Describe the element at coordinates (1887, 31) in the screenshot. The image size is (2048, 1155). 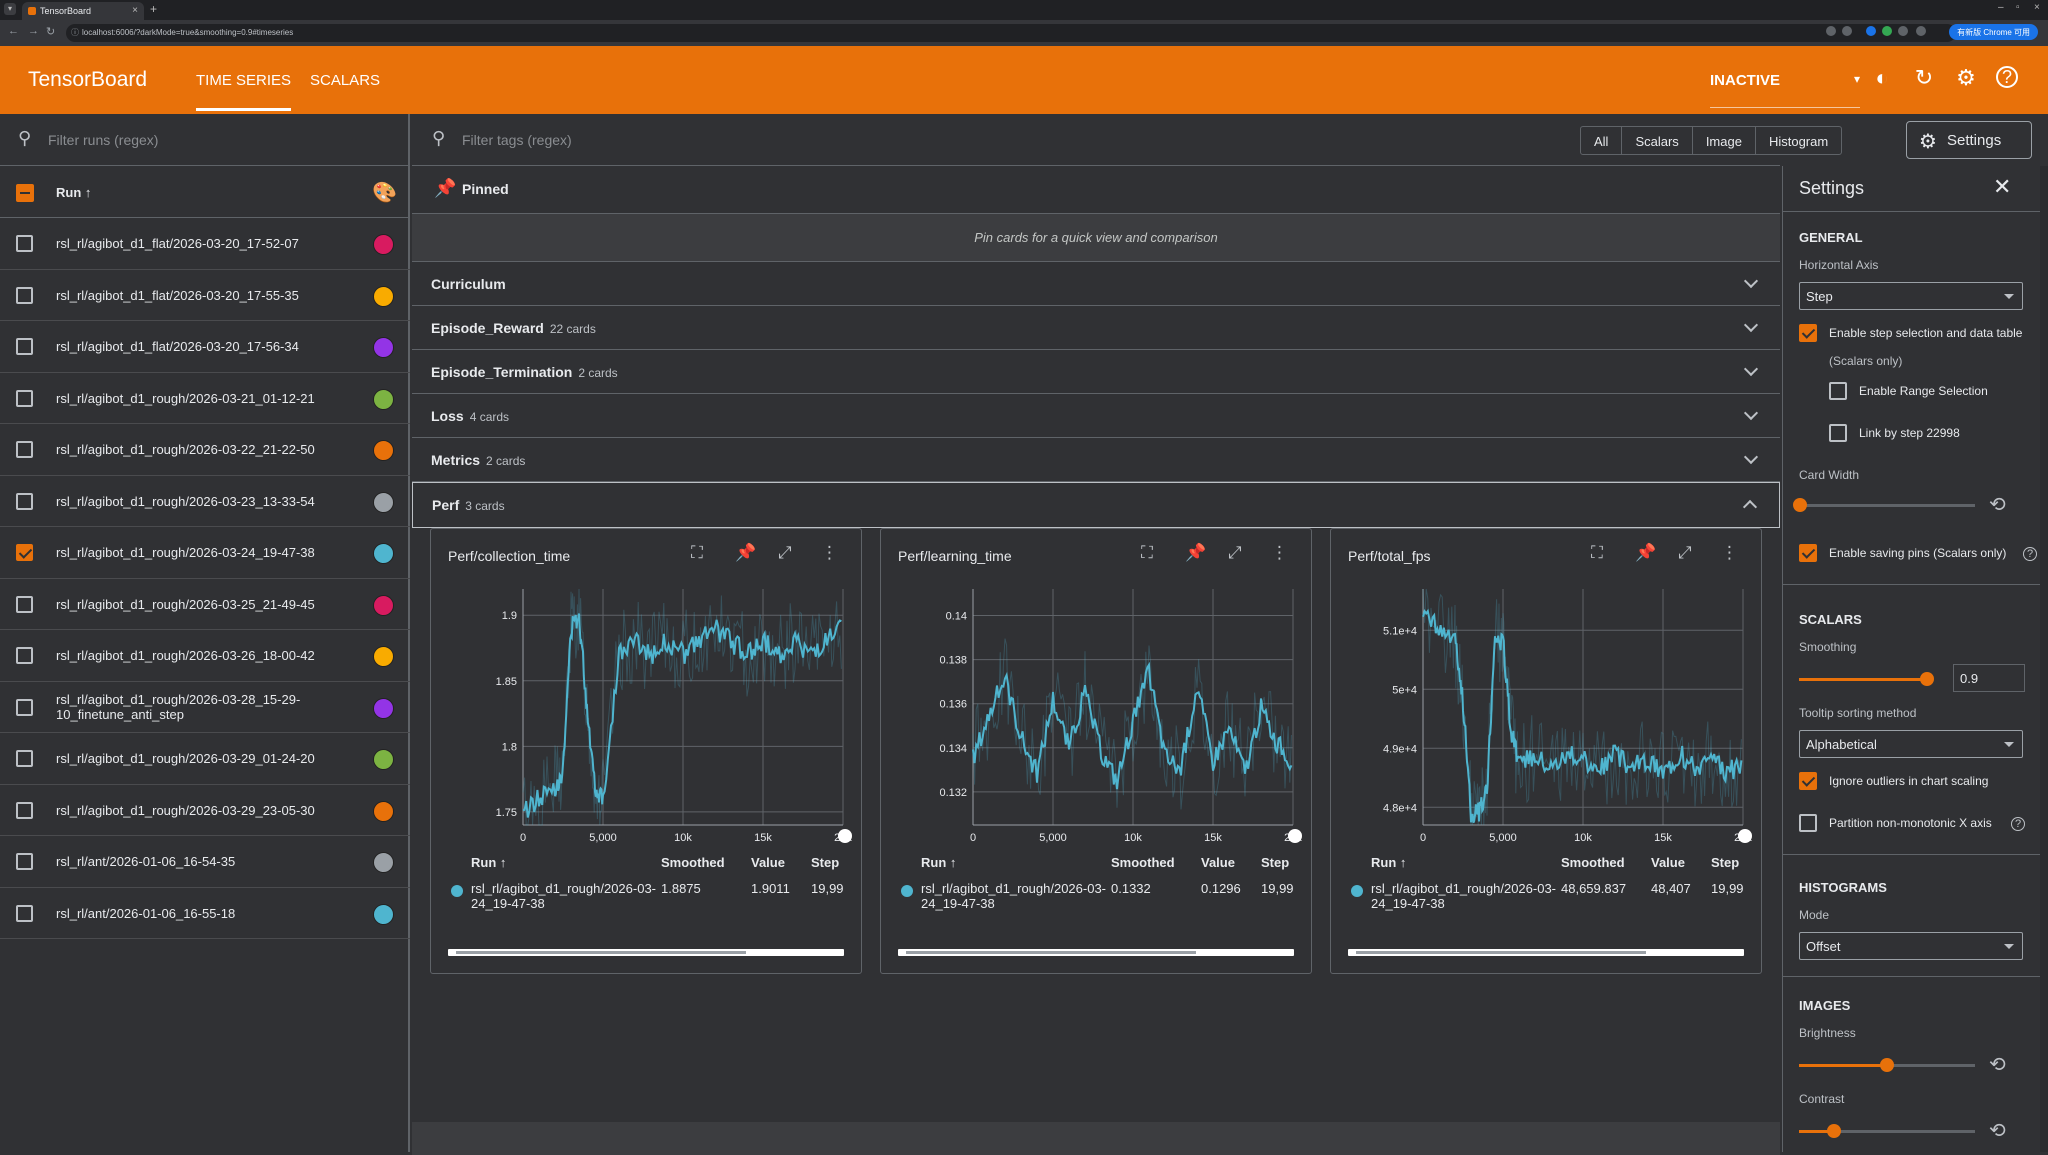
I see `extension-green-icon` at that location.